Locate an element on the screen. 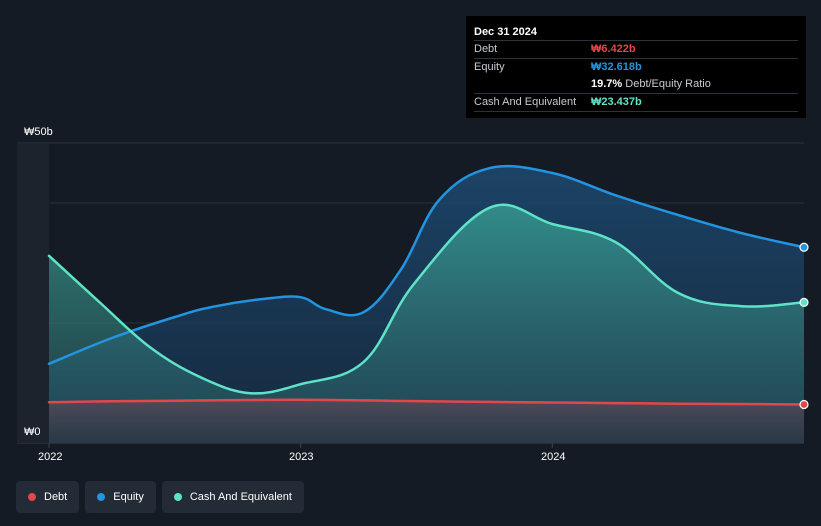  tooltip-row-ratio: 19.7% Debt/Equity Ratio is located at coordinates (636, 84).